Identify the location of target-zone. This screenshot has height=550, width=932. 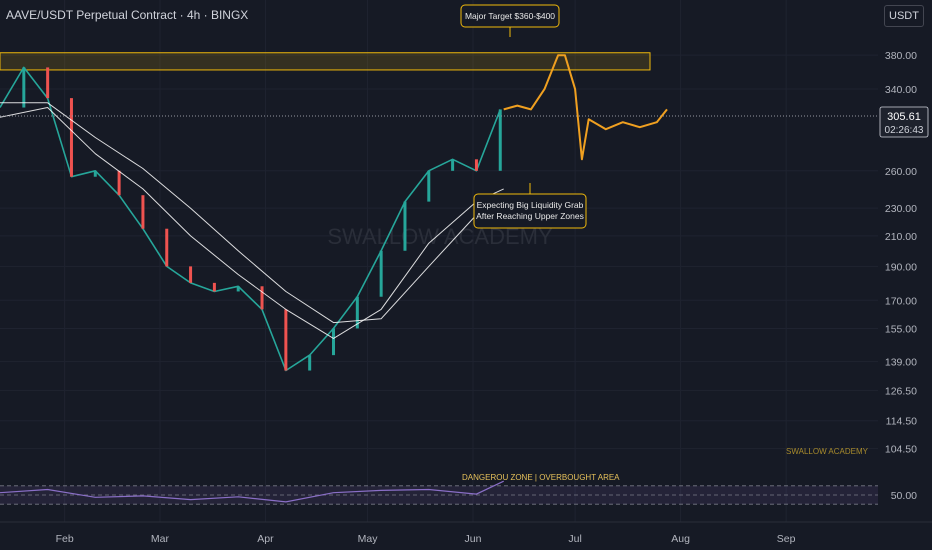
(325, 61).